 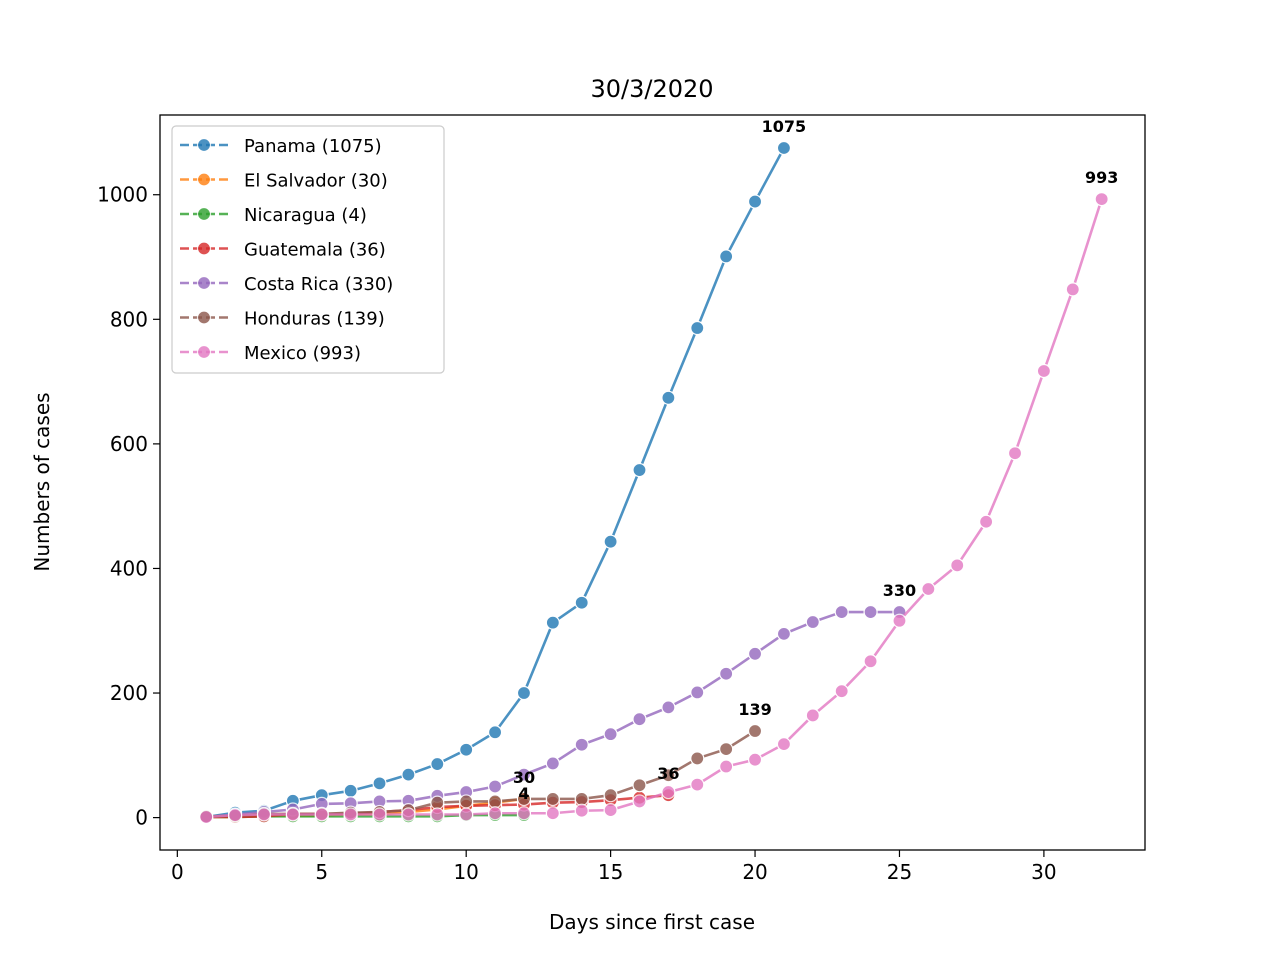 I want to click on x-tick-label: 5, so click(x=321, y=872).